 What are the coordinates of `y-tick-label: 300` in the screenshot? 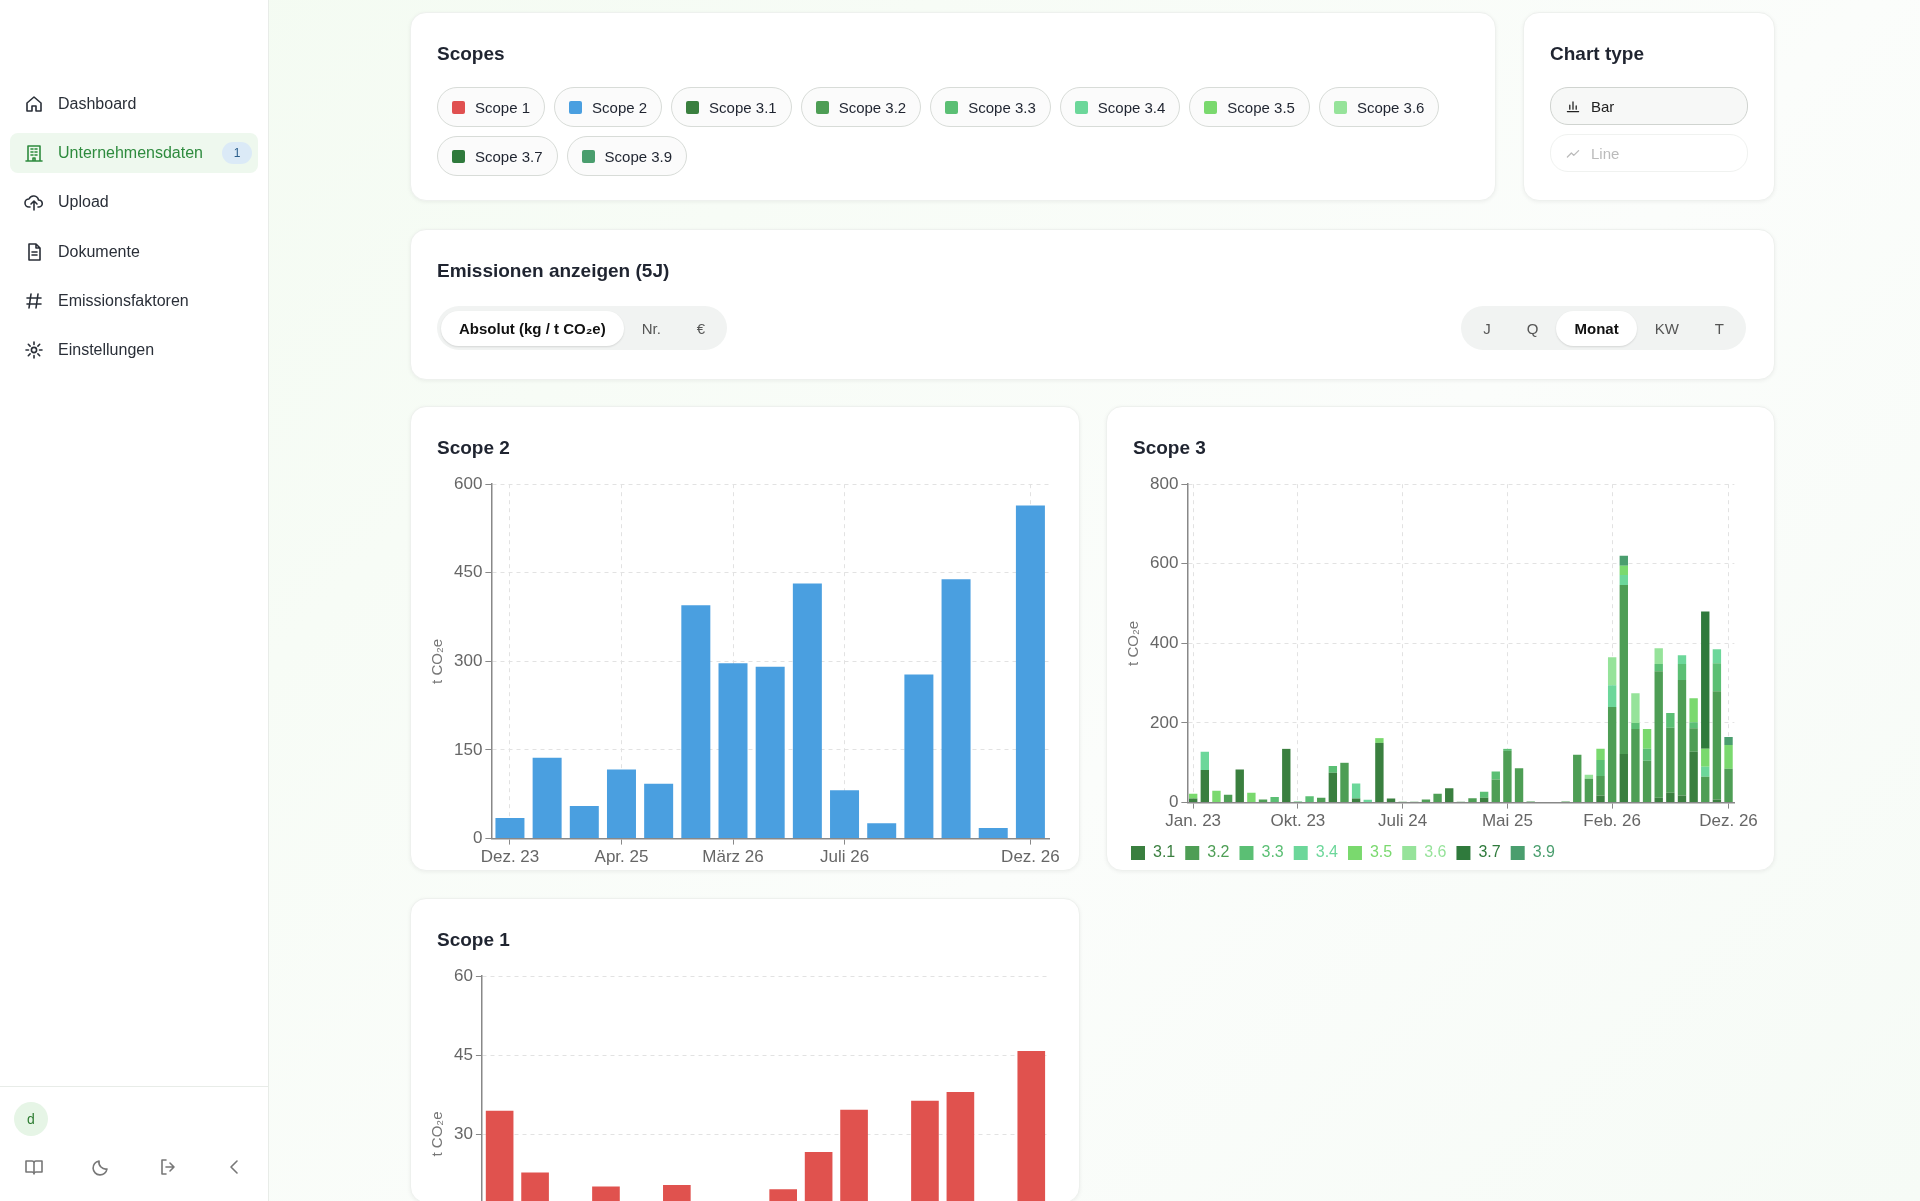 It's located at (468, 661).